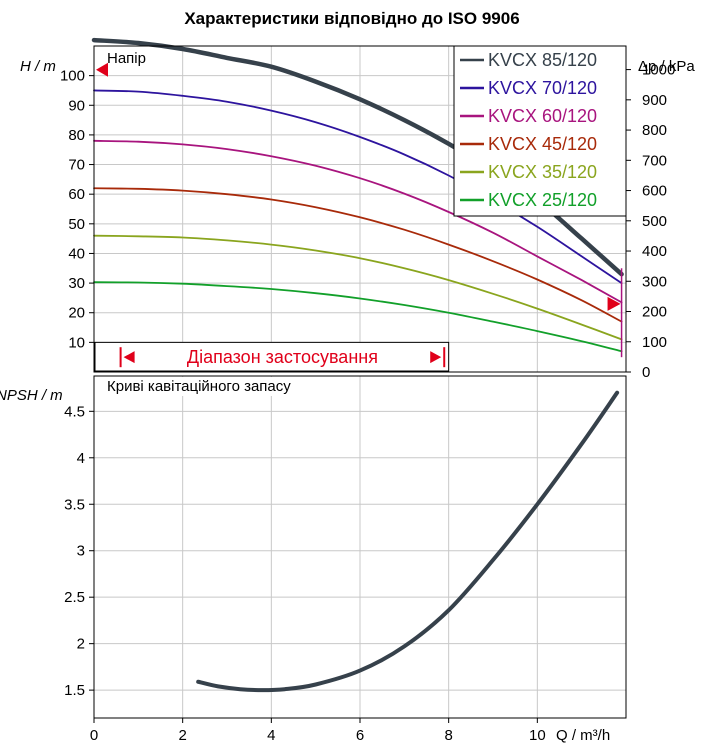 This screenshot has height=753, width=724. What do you see at coordinates (540, 131) in the screenshot?
I see `legend-box` at bounding box center [540, 131].